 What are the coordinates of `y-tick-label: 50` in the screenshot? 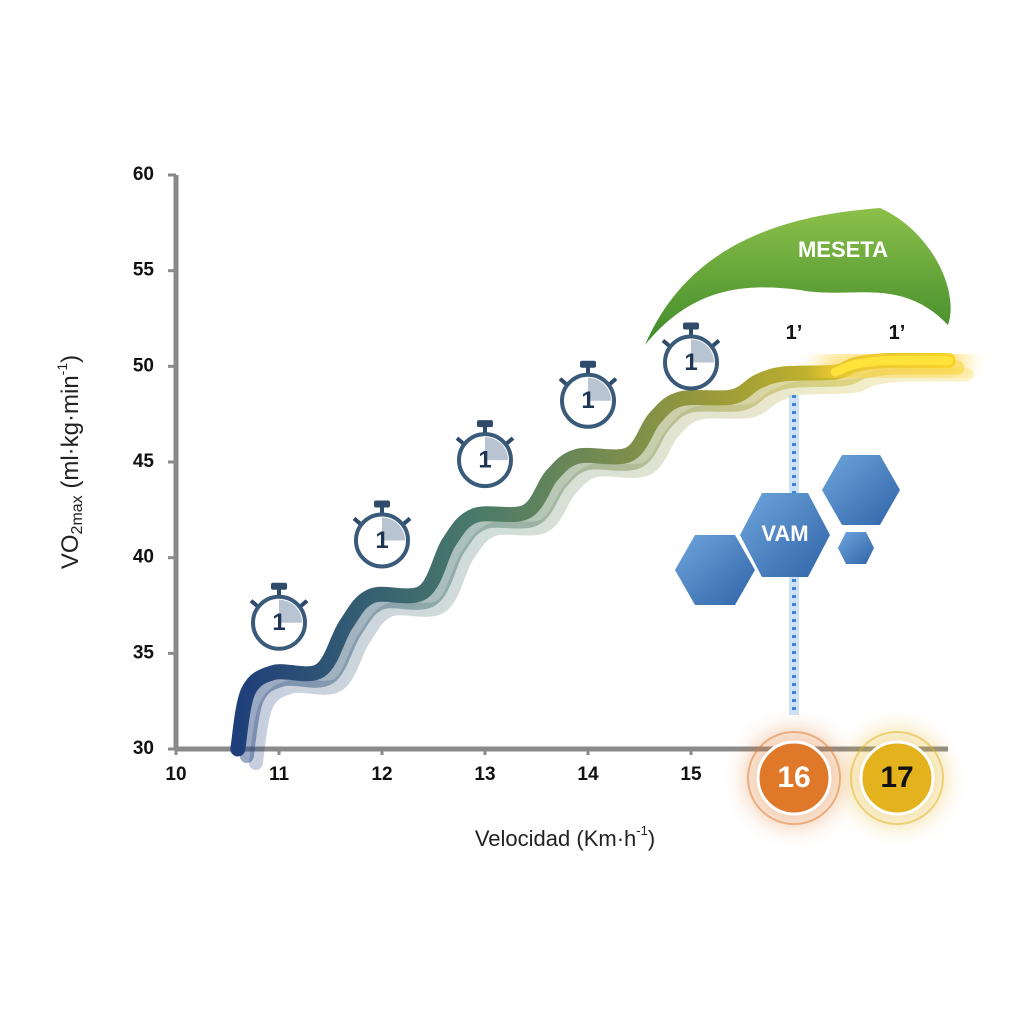 It's located at (143, 365).